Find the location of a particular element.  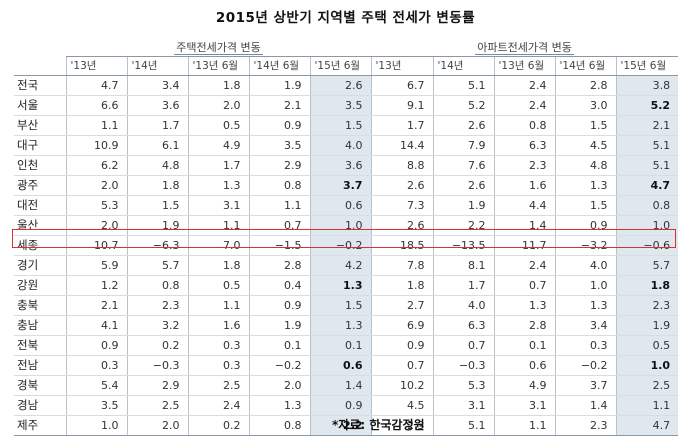

value-cell: 0.1 is located at coordinates (279, 345).